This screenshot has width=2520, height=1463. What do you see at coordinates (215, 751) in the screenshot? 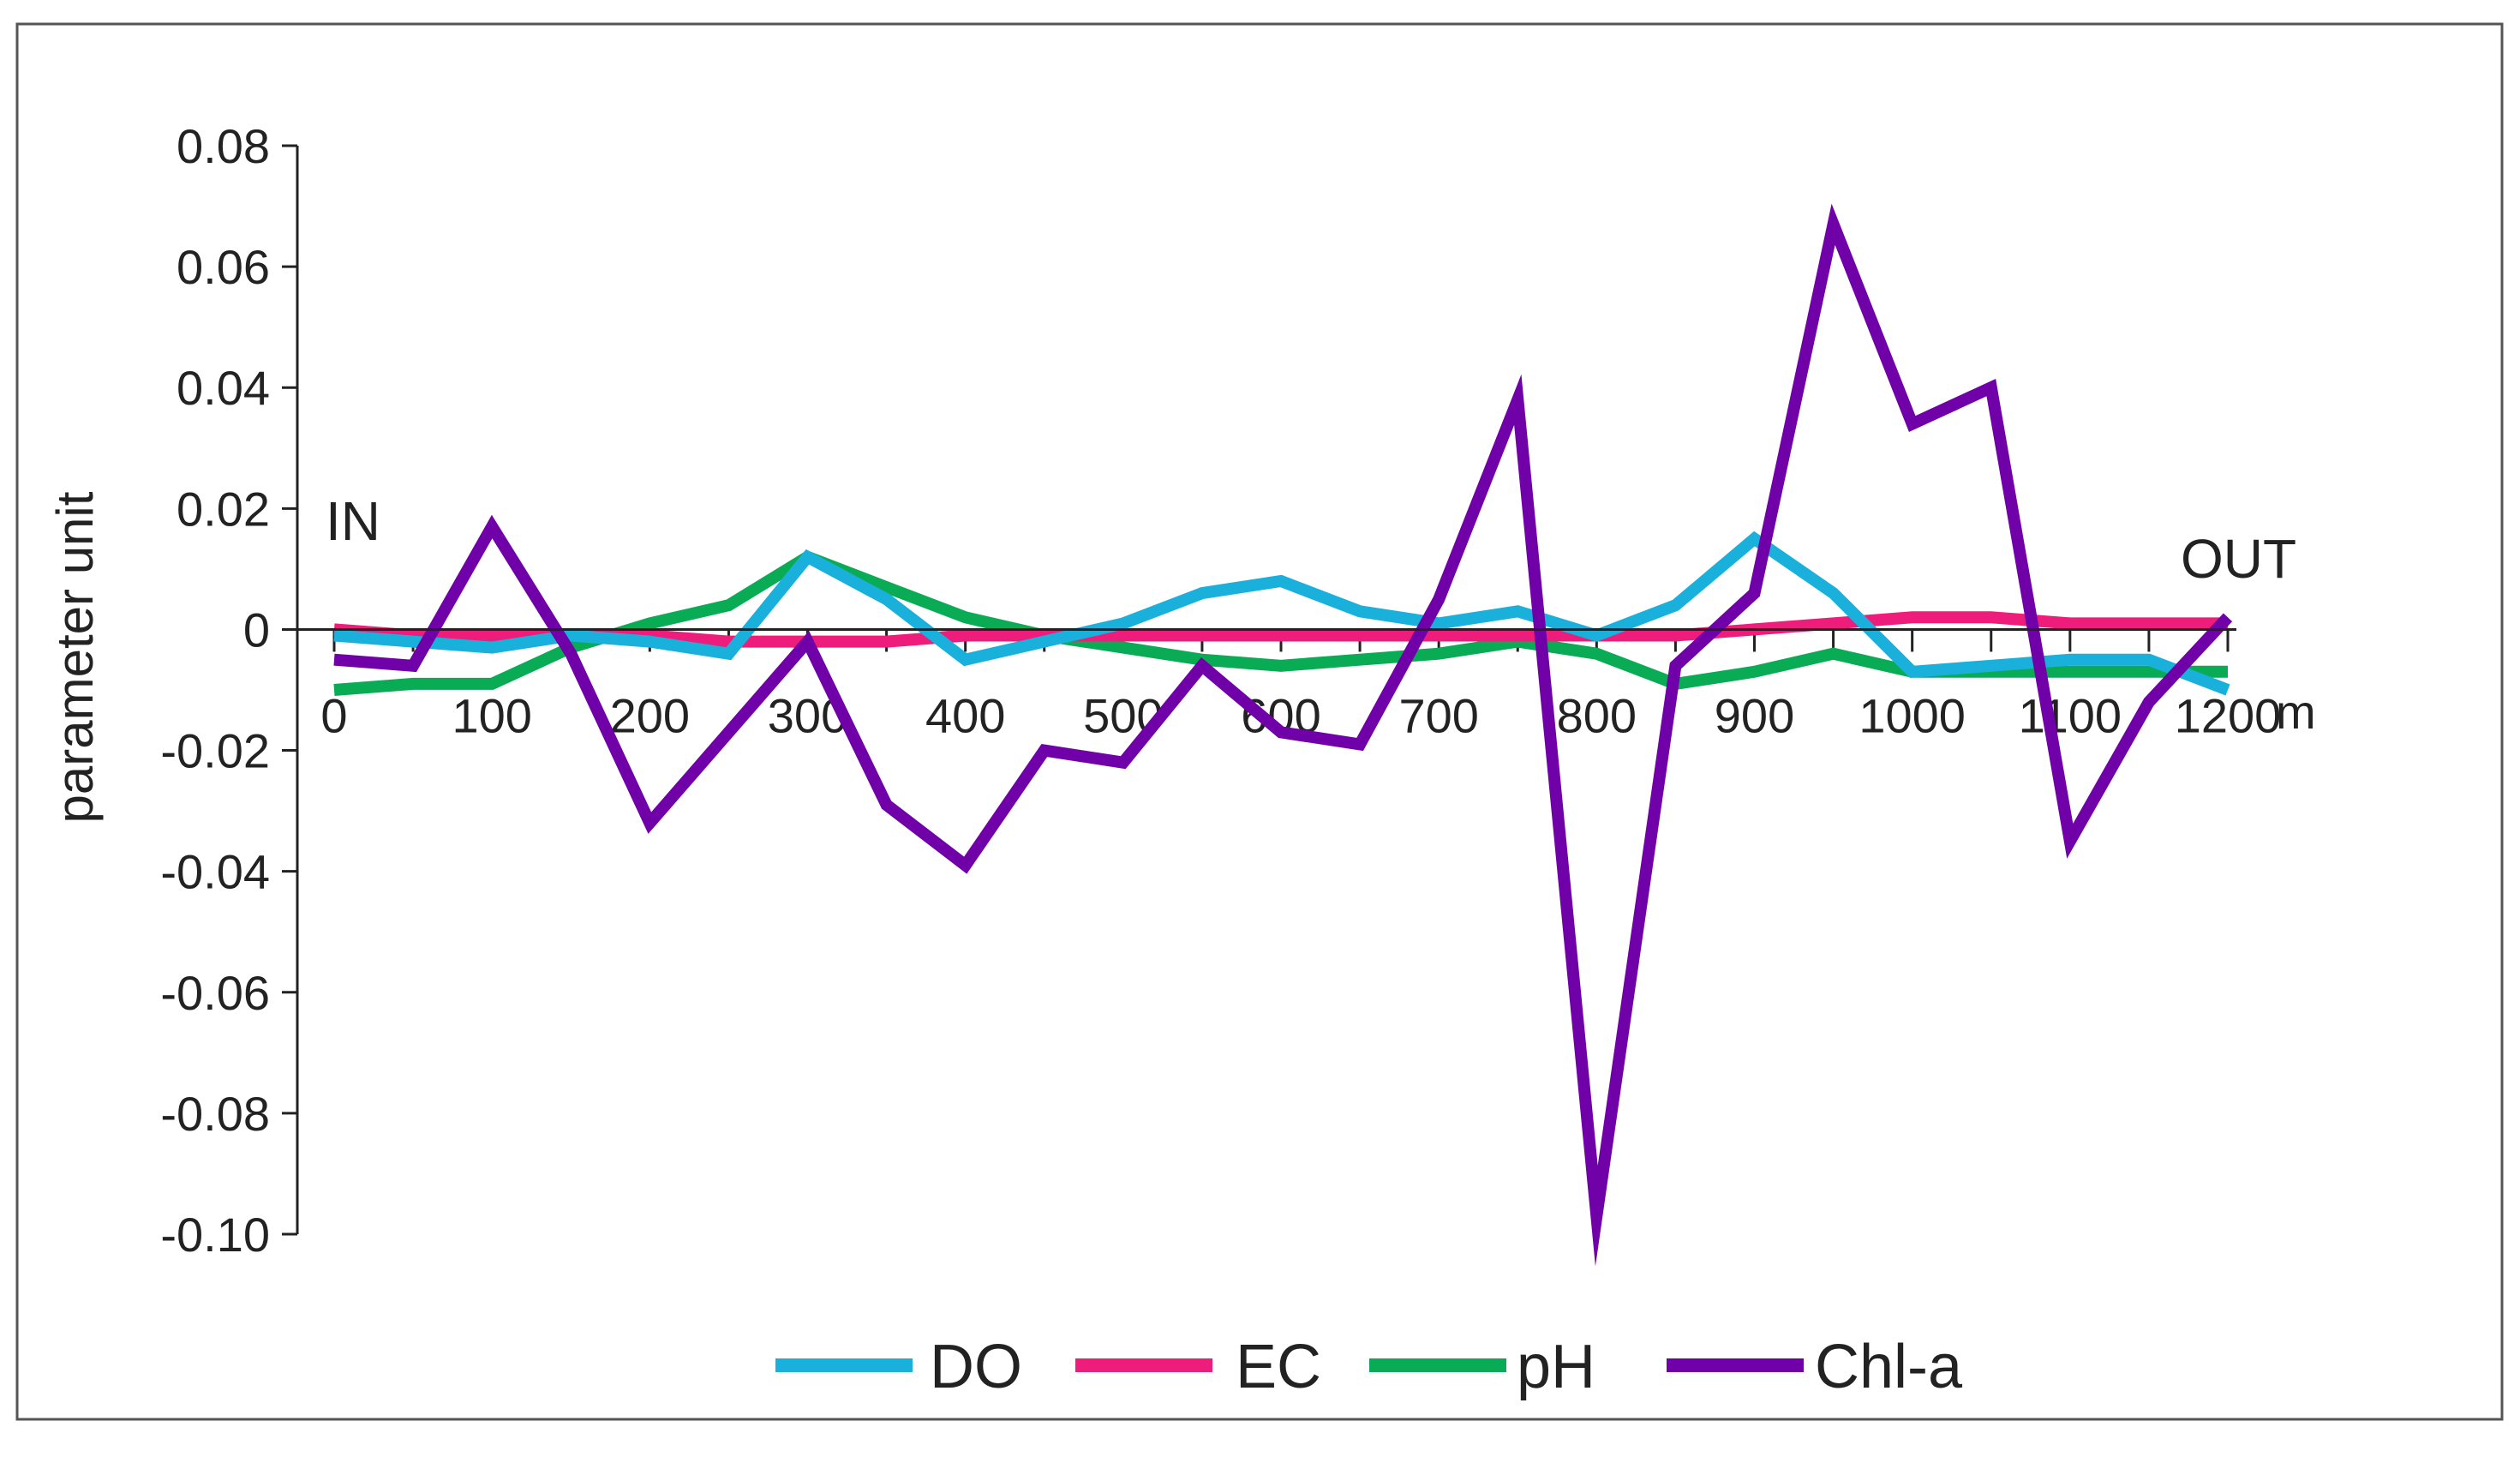
I see `y-tick-label: -0.02` at bounding box center [215, 751].